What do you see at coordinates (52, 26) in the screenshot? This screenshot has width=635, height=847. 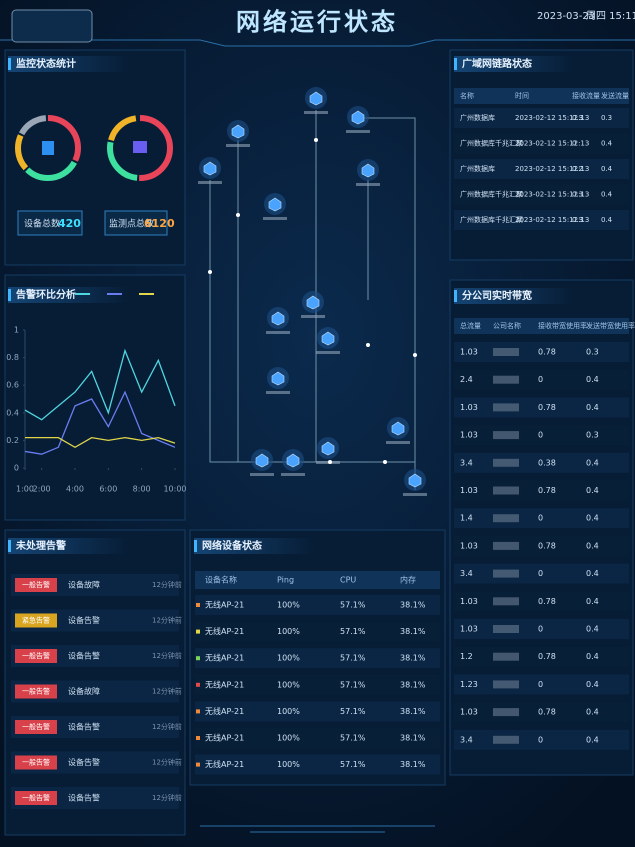 I see `top-button` at bounding box center [52, 26].